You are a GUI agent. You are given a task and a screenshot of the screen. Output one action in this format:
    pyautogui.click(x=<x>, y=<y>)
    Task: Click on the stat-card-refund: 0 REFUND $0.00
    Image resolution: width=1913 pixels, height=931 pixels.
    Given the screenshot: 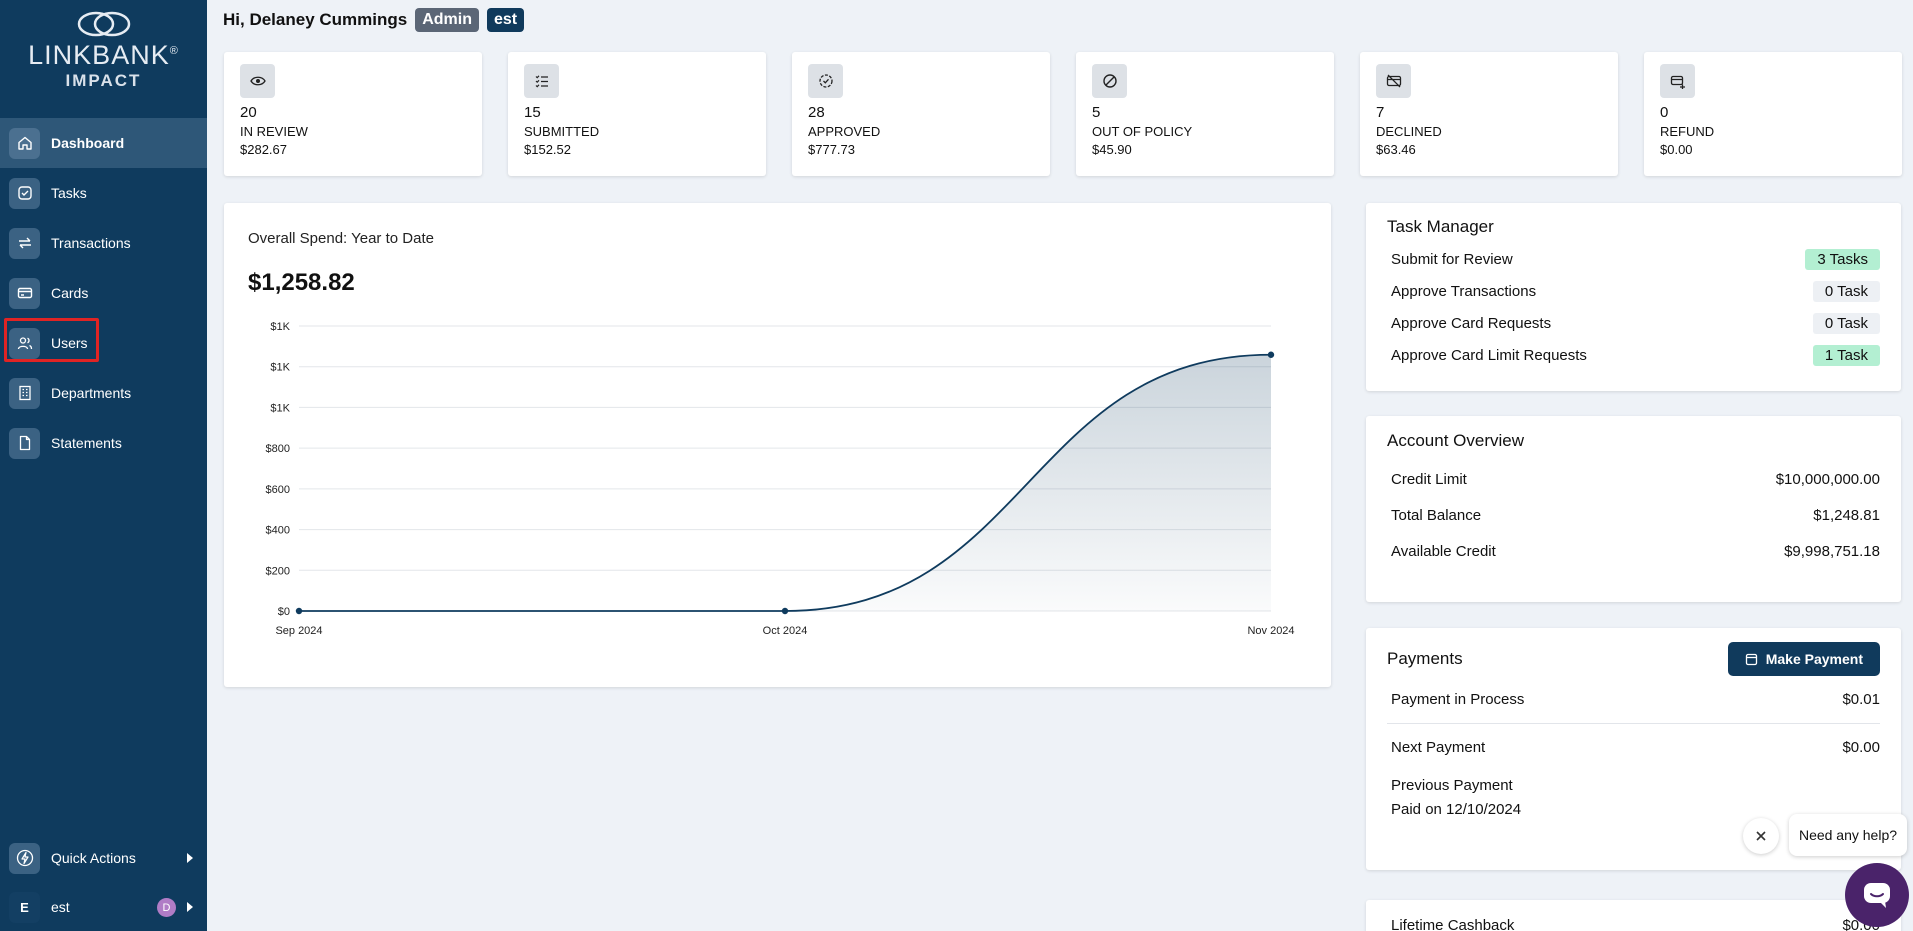 What is the action you would take?
    pyautogui.click(x=1773, y=114)
    